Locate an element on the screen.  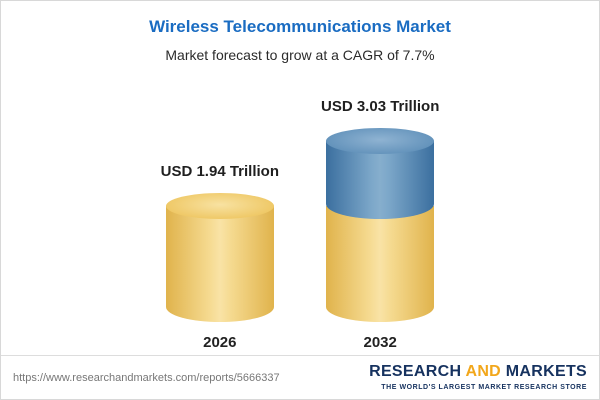
brand-word-research: RESEARCH is located at coordinates (415, 372).